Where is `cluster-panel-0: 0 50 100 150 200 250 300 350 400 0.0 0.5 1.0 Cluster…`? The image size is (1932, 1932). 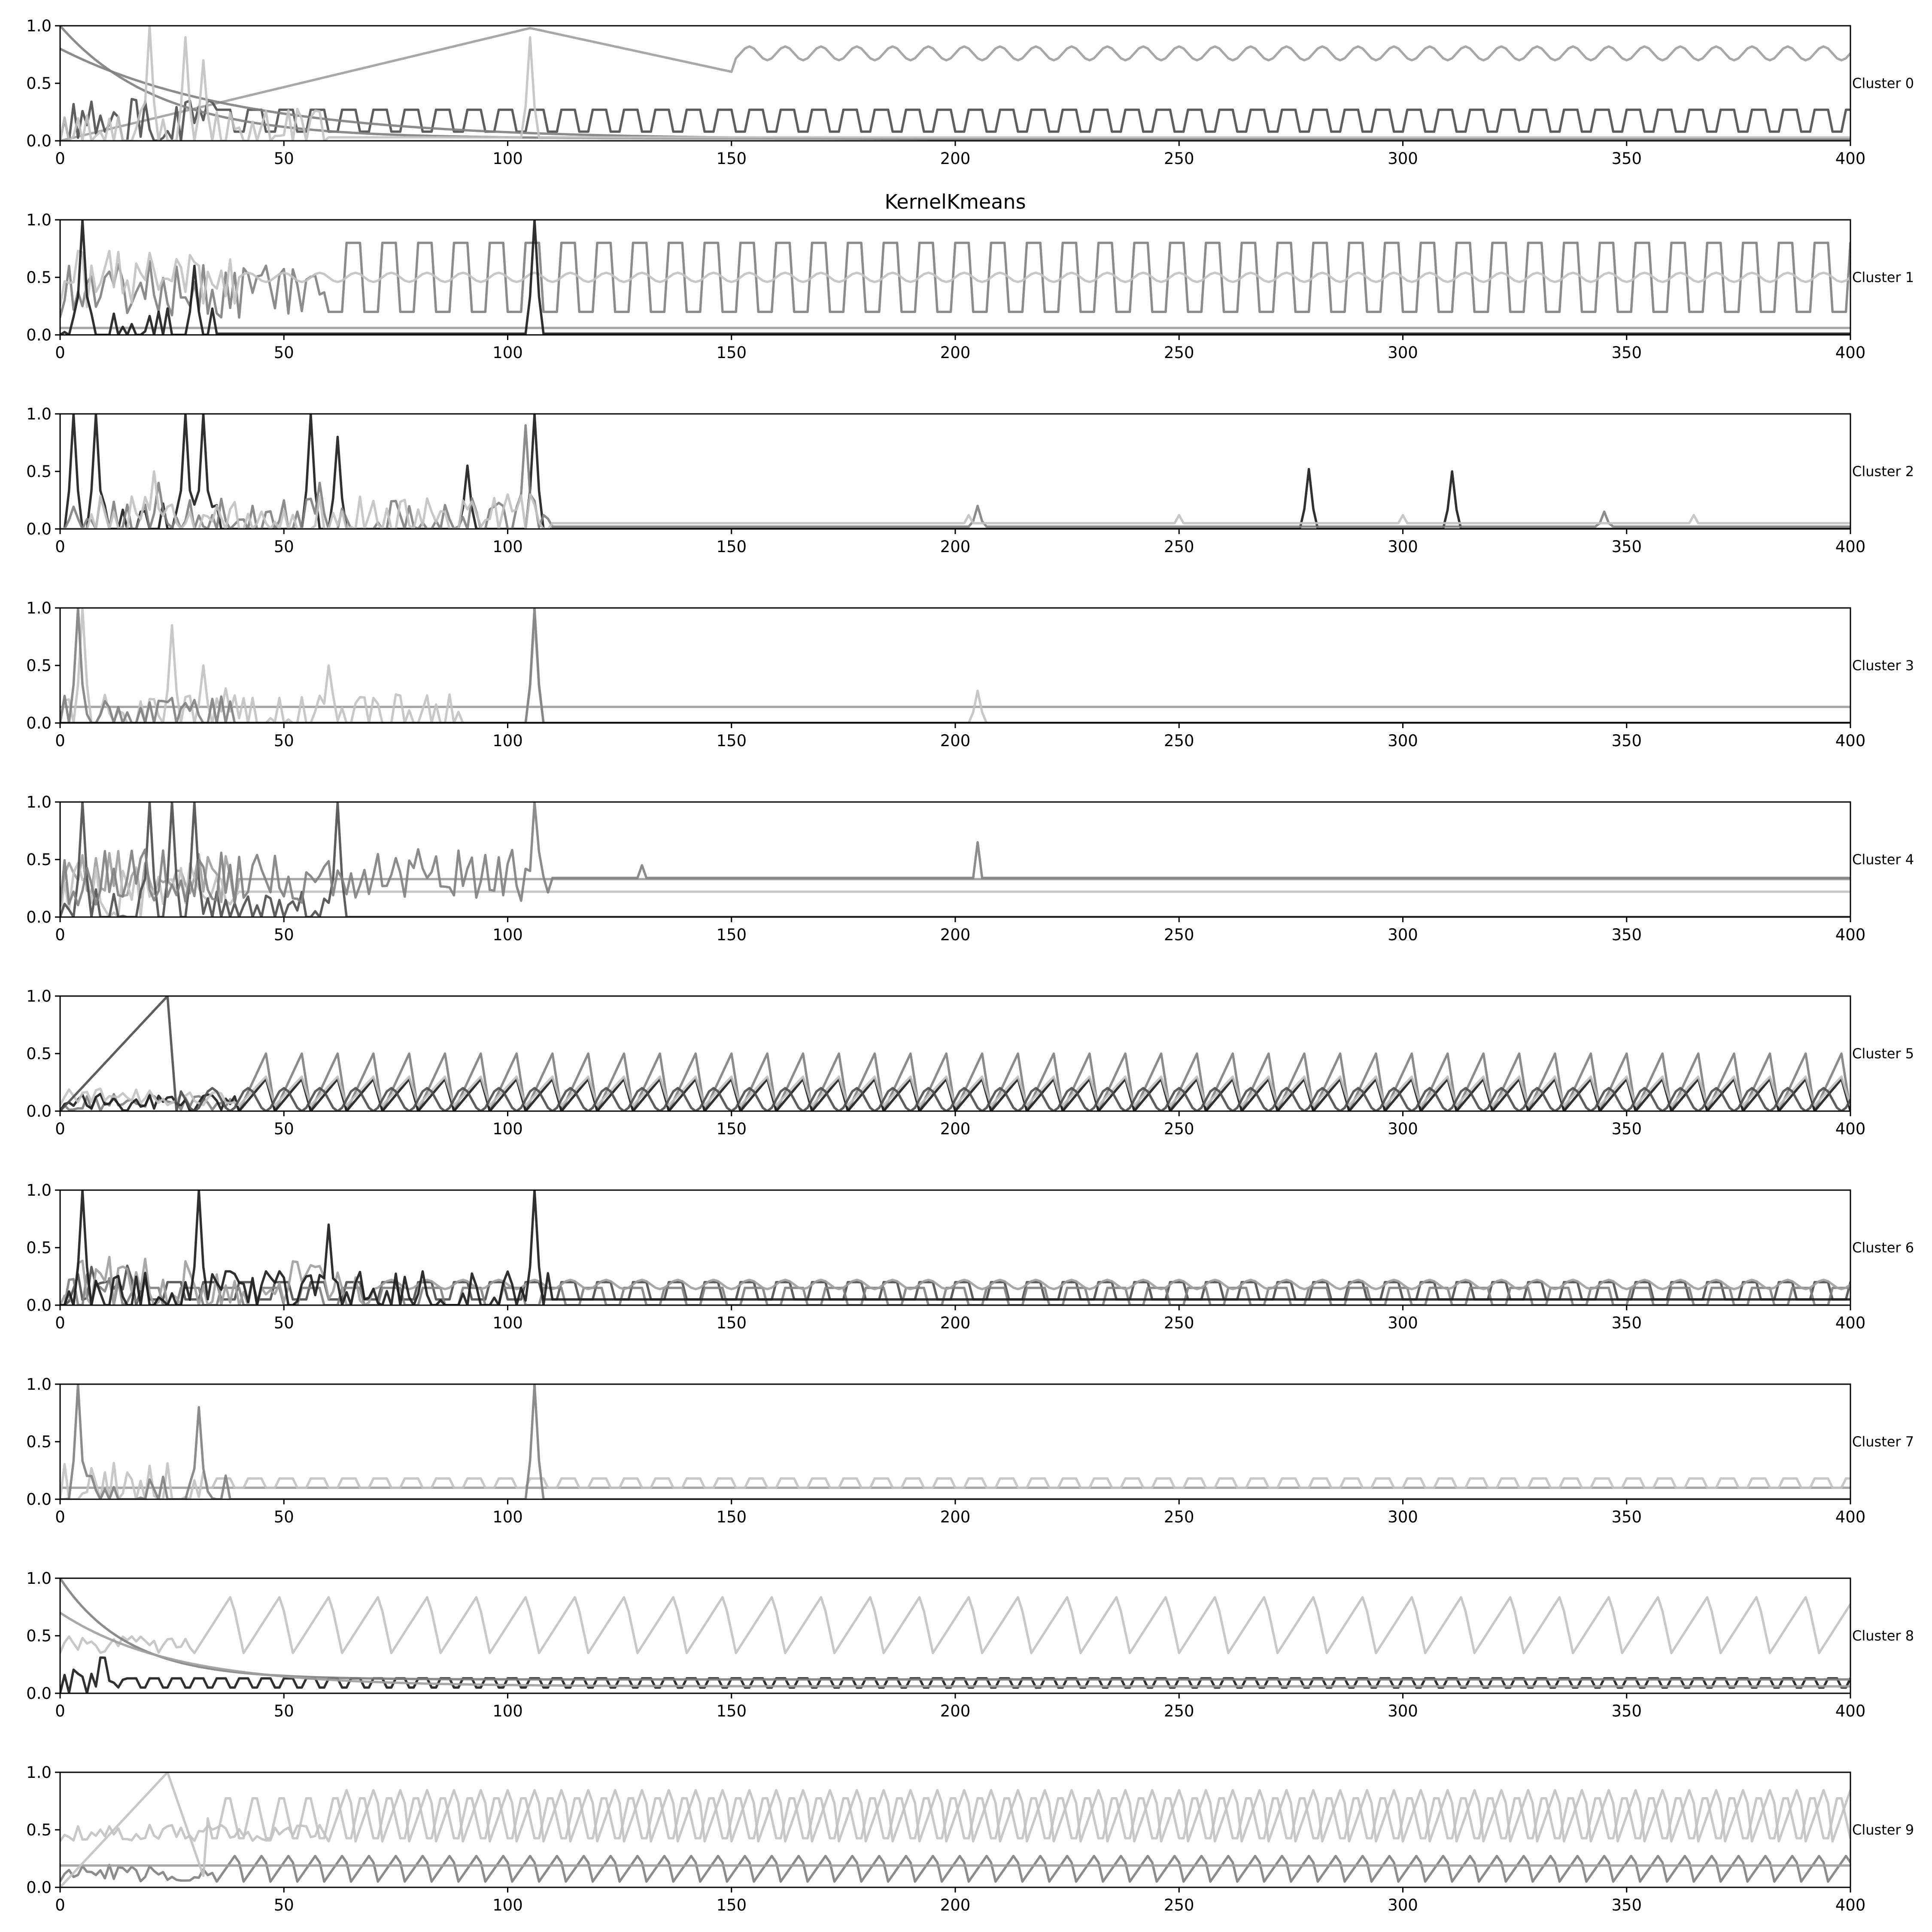 cluster-panel-0: 0 50 100 150 200 250 300 350 400 0.0 0.5 1.0 Cluster… is located at coordinates (970, 93).